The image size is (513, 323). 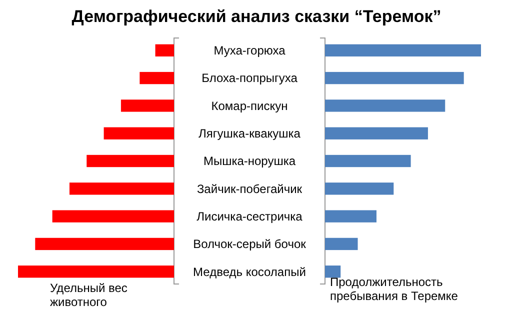 I want to click on text: Демографический анализ сказки “Теремок”, so click(x=257, y=16).